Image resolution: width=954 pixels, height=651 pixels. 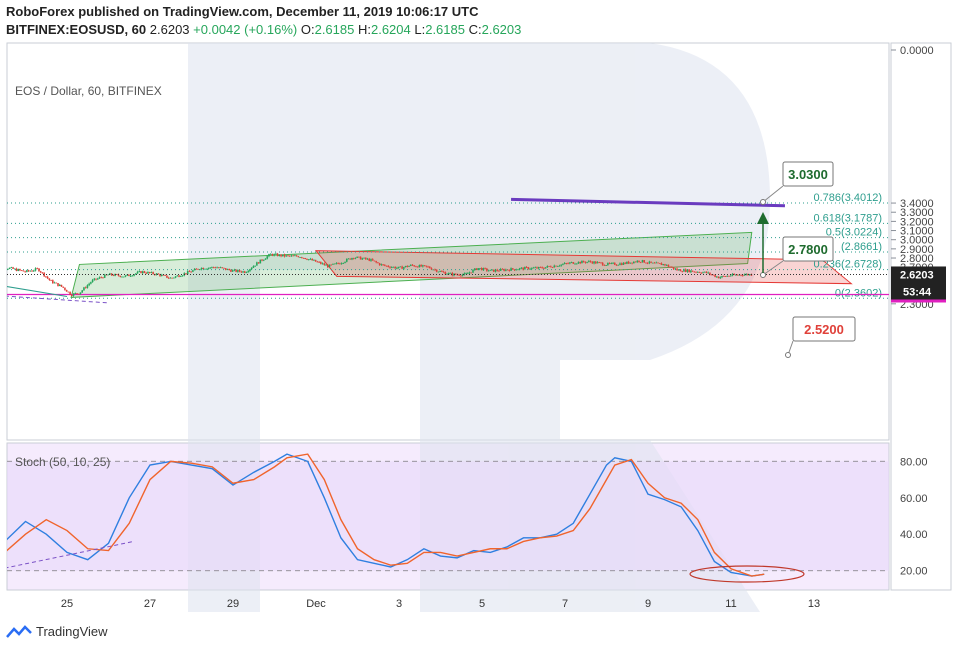 I want to click on countdown-label: 53:44, so click(x=917, y=292).